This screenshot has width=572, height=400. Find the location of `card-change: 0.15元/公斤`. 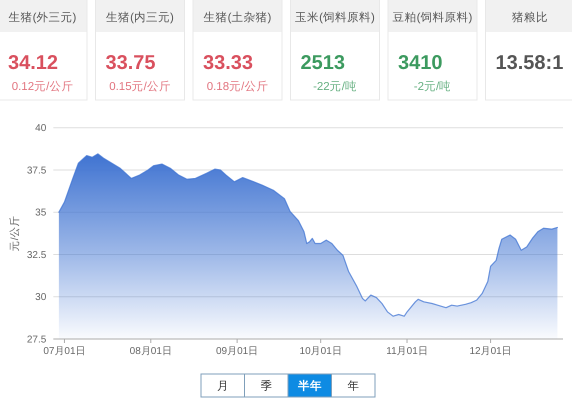

card-change: 0.15元/公斤 is located at coordinates (140, 87).